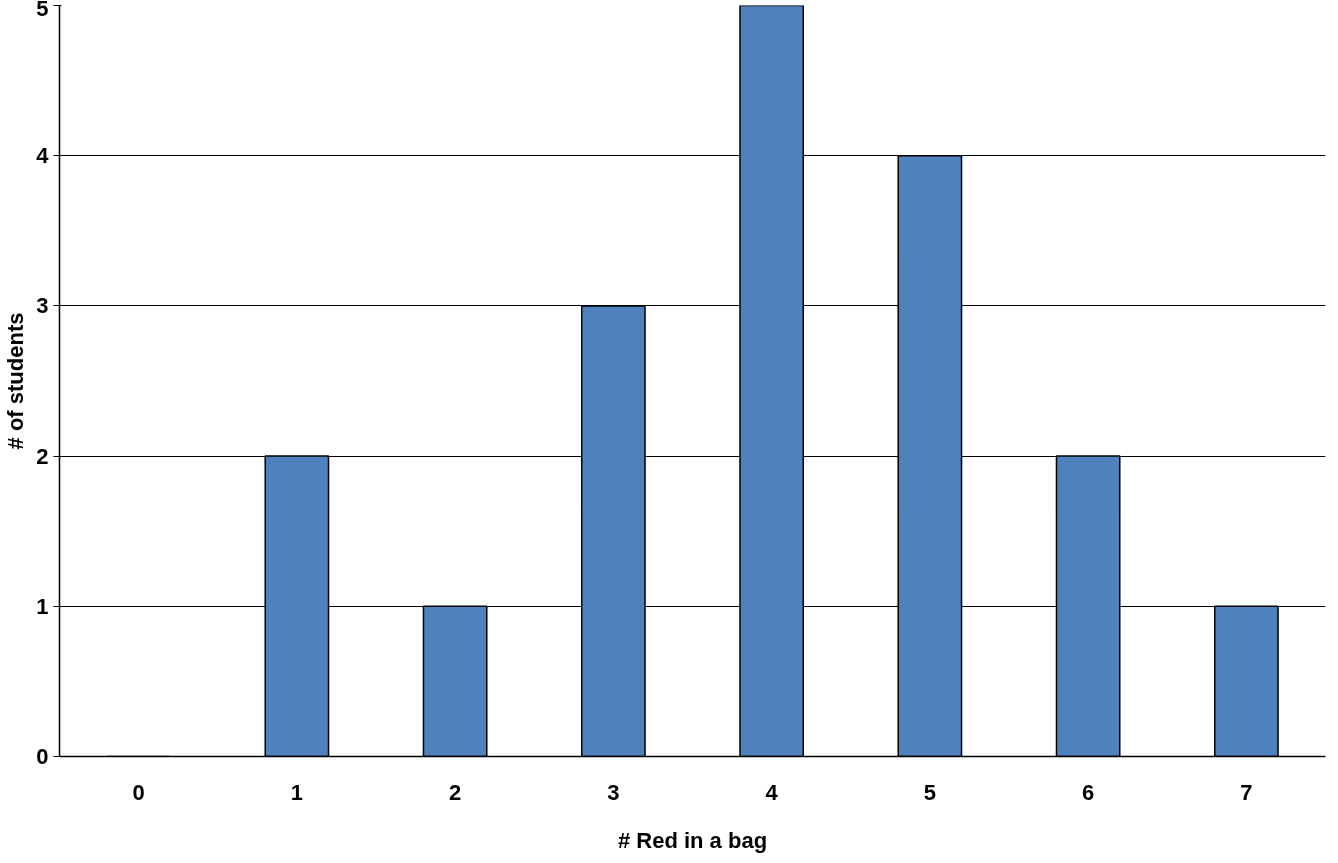 This screenshot has width=1338, height=863. What do you see at coordinates (1088, 792) in the screenshot?
I see `x-tick-label: 6` at bounding box center [1088, 792].